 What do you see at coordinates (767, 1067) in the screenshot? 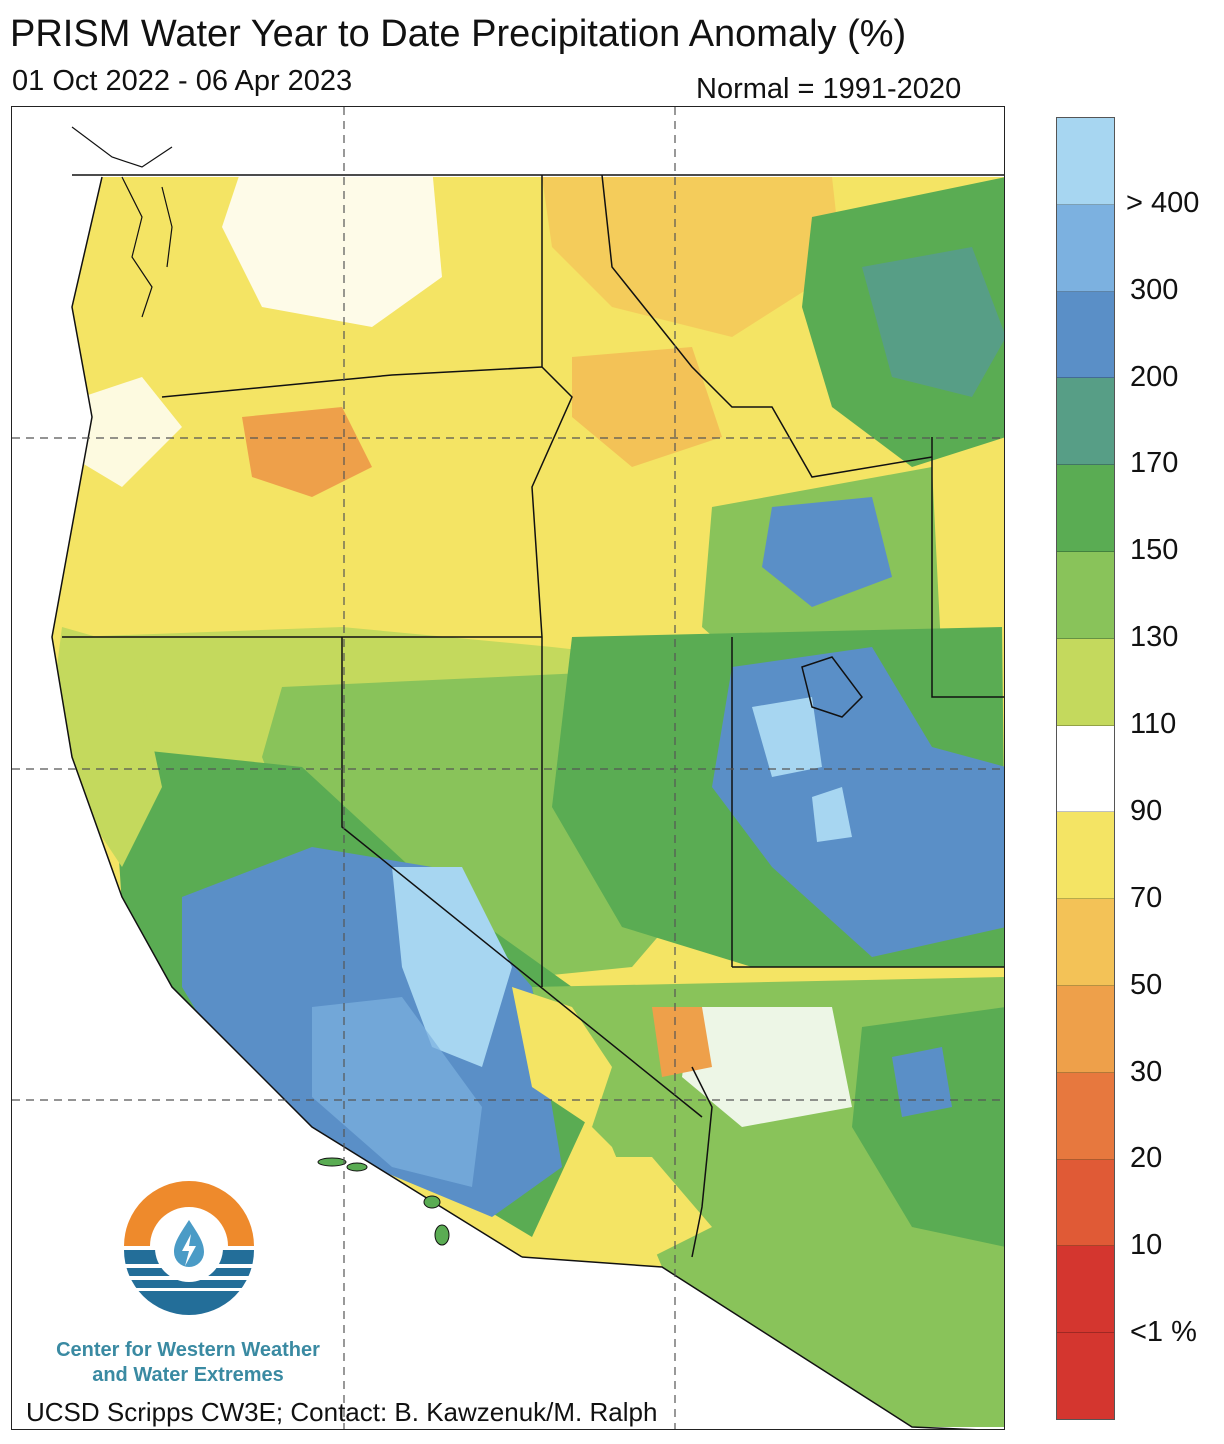
I see `patch-az-white` at bounding box center [767, 1067].